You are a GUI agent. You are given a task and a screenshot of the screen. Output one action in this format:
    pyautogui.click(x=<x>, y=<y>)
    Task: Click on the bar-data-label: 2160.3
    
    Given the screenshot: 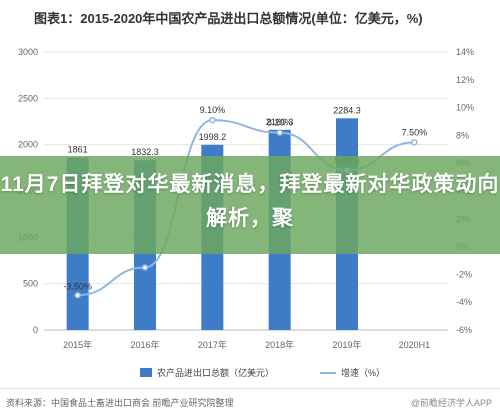 What is the action you would take?
    pyautogui.click(x=280, y=122)
    